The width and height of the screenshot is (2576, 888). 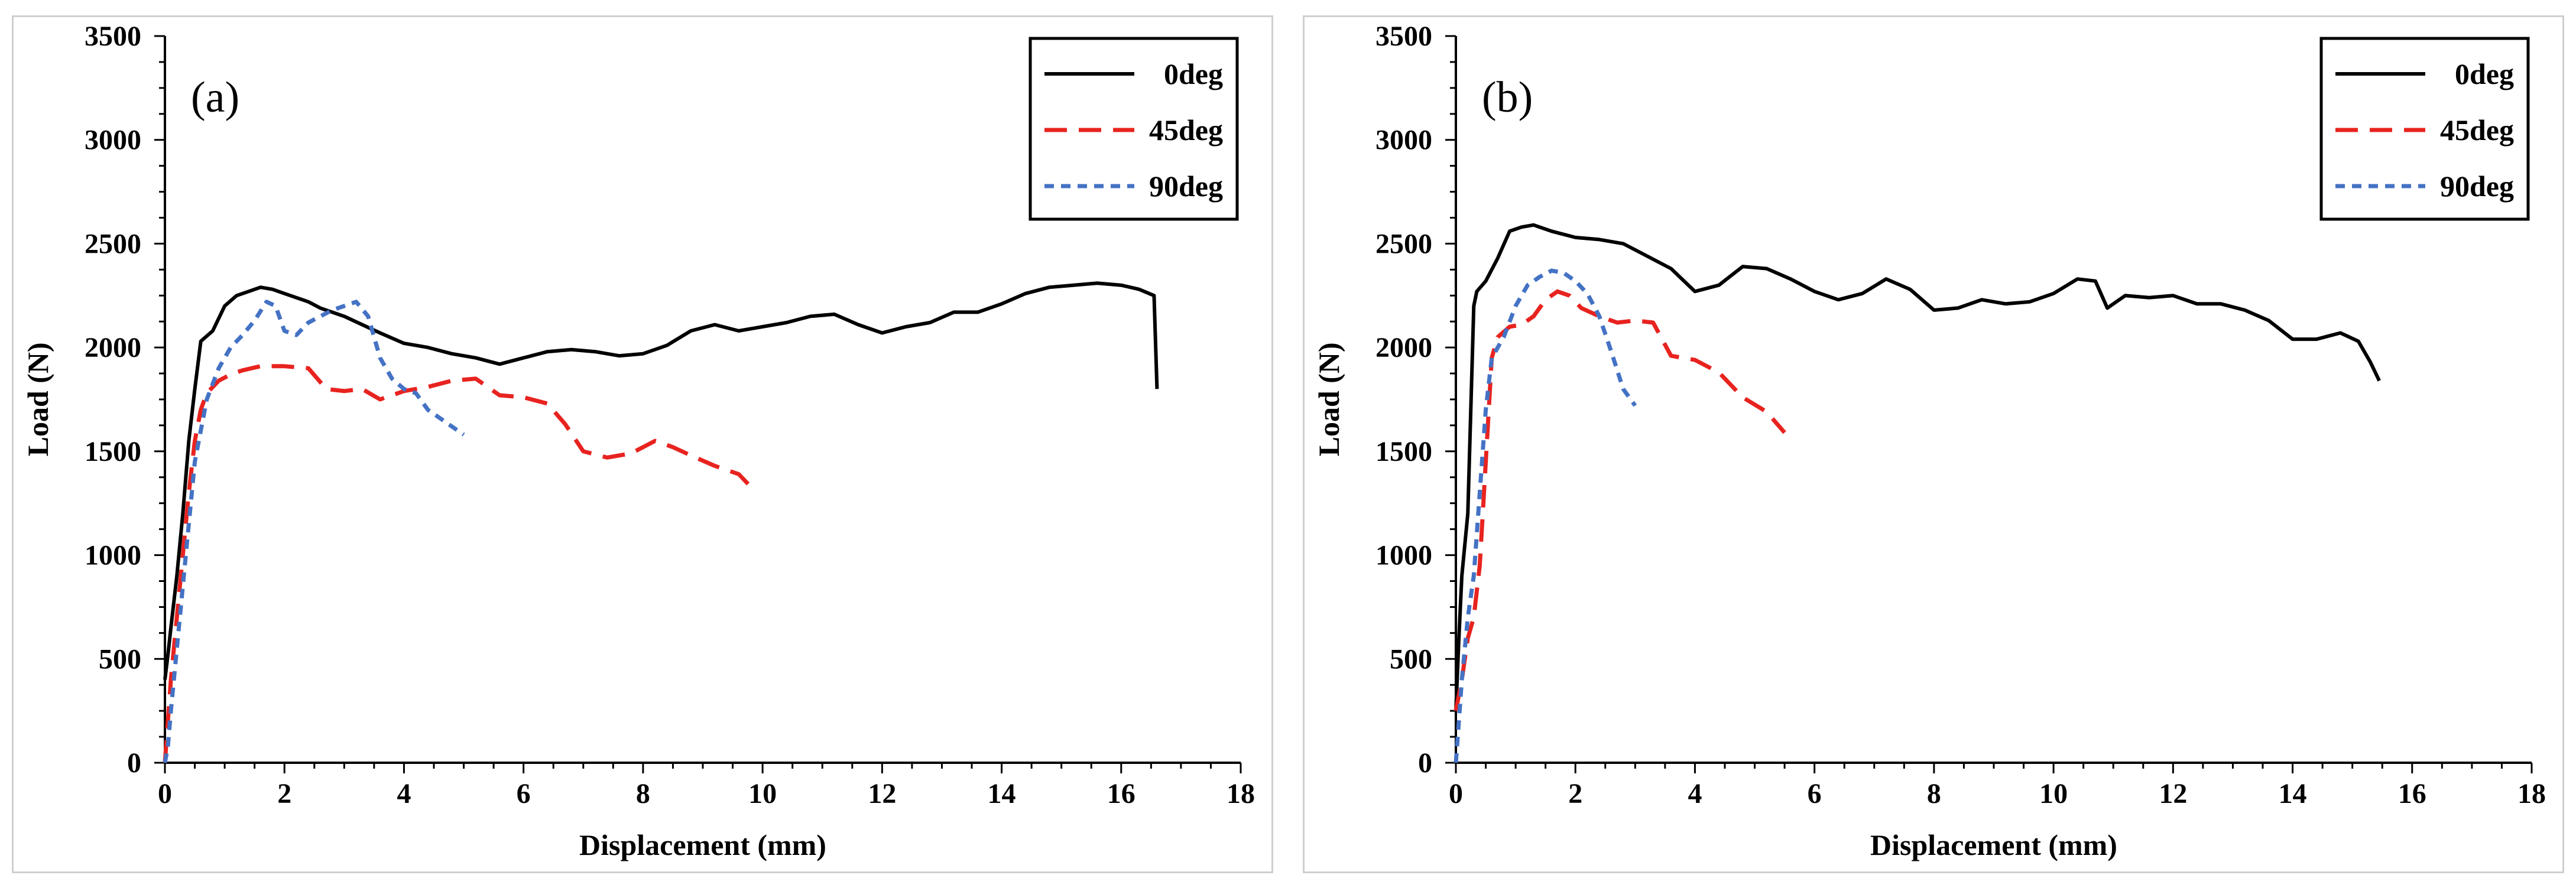 What do you see at coordinates (1507, 97) in the screenshot?
I see `panel-label-b: (b)` at bounding box center [1507, 97].